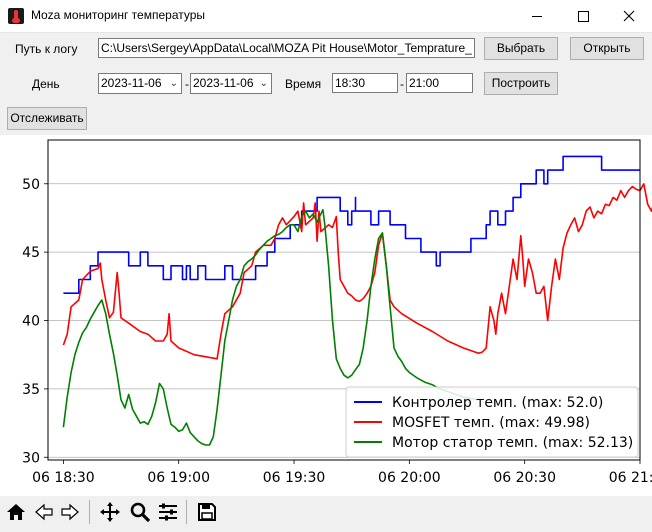 Image resolution: width=652 pixels, height=532 pixels. I want to click on date-from-select: 2023-11-06 ⌄, so click(140, 83).